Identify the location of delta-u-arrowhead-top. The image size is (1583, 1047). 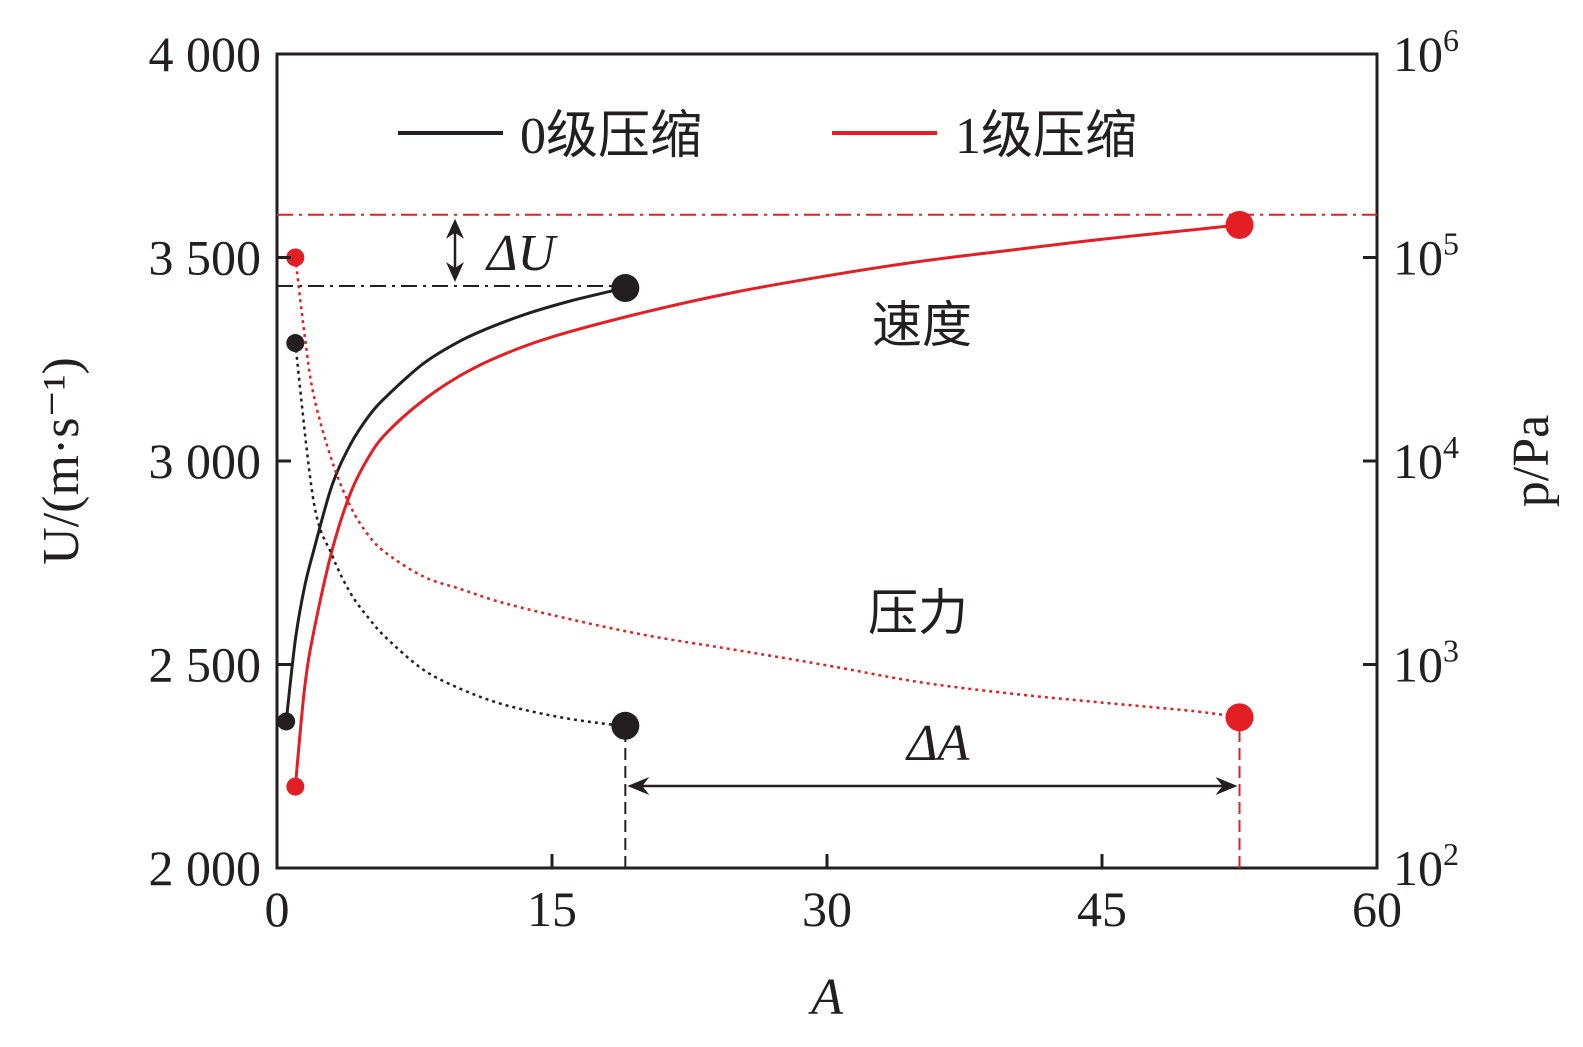
(455, 228).